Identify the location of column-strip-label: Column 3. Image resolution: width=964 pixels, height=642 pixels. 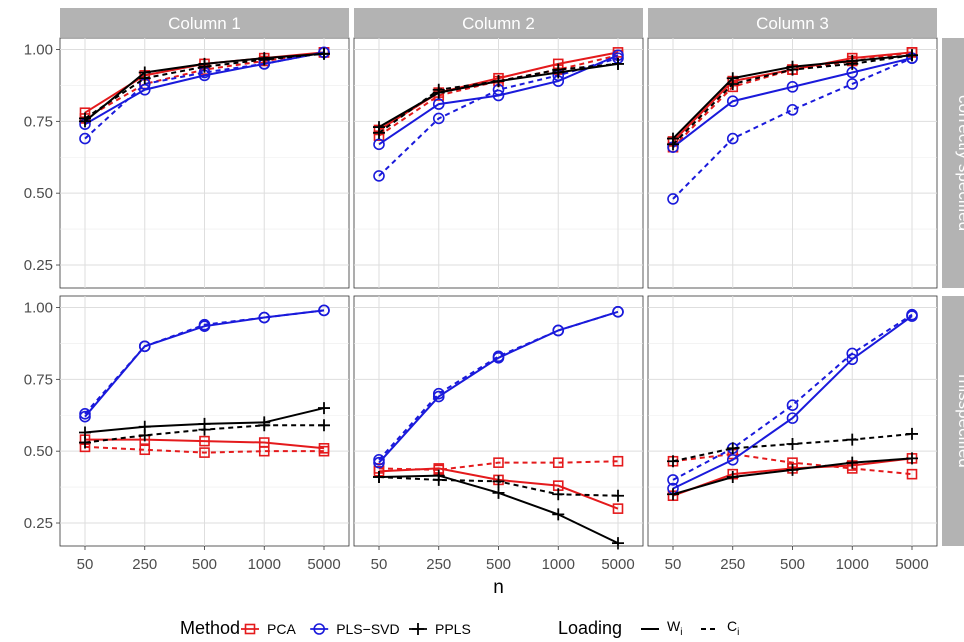
(792, 23).